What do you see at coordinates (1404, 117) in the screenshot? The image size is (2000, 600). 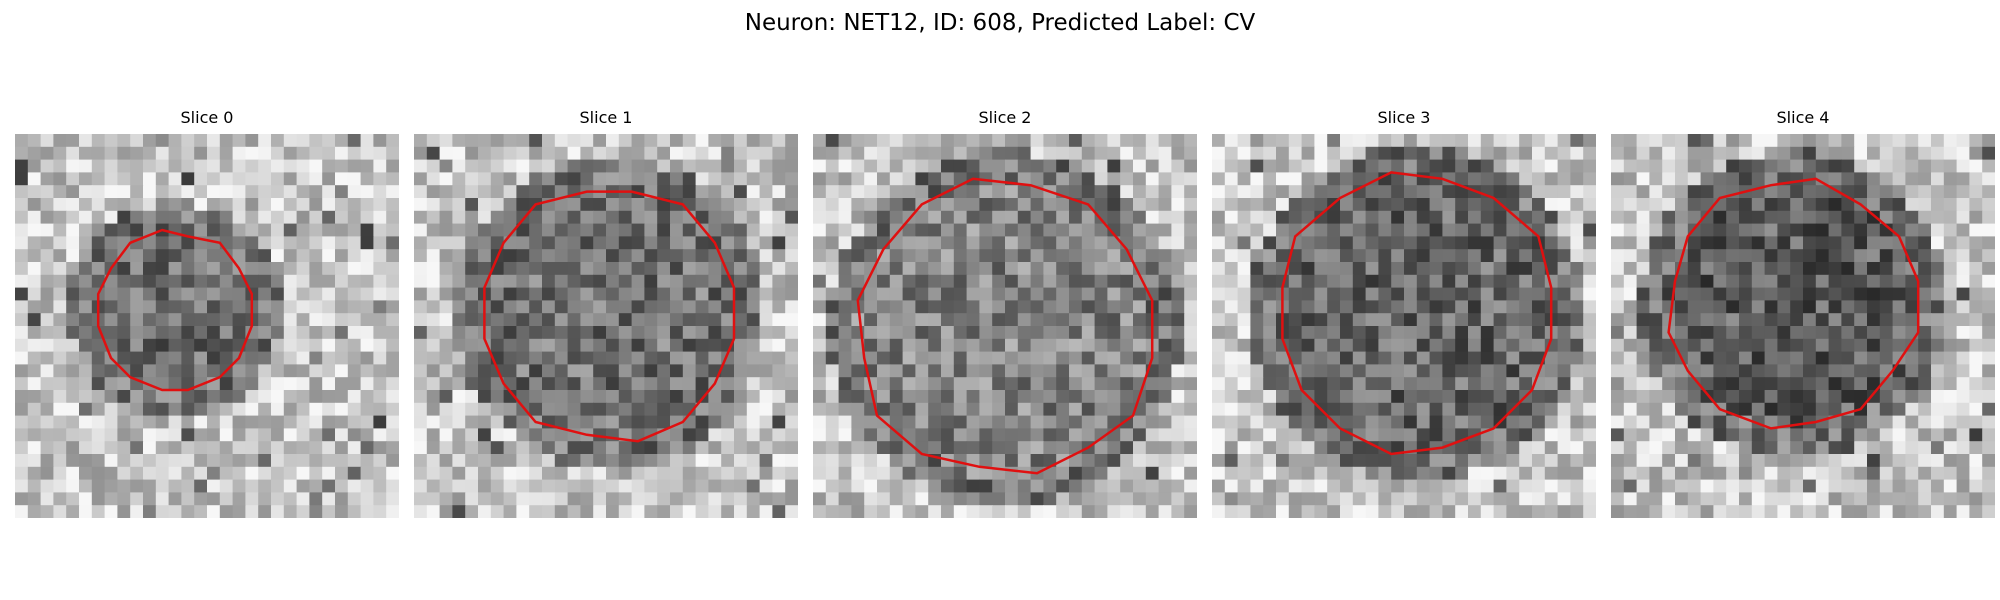 I see `slice-title-3: Slice 3` at bounding box center [1404, 117].